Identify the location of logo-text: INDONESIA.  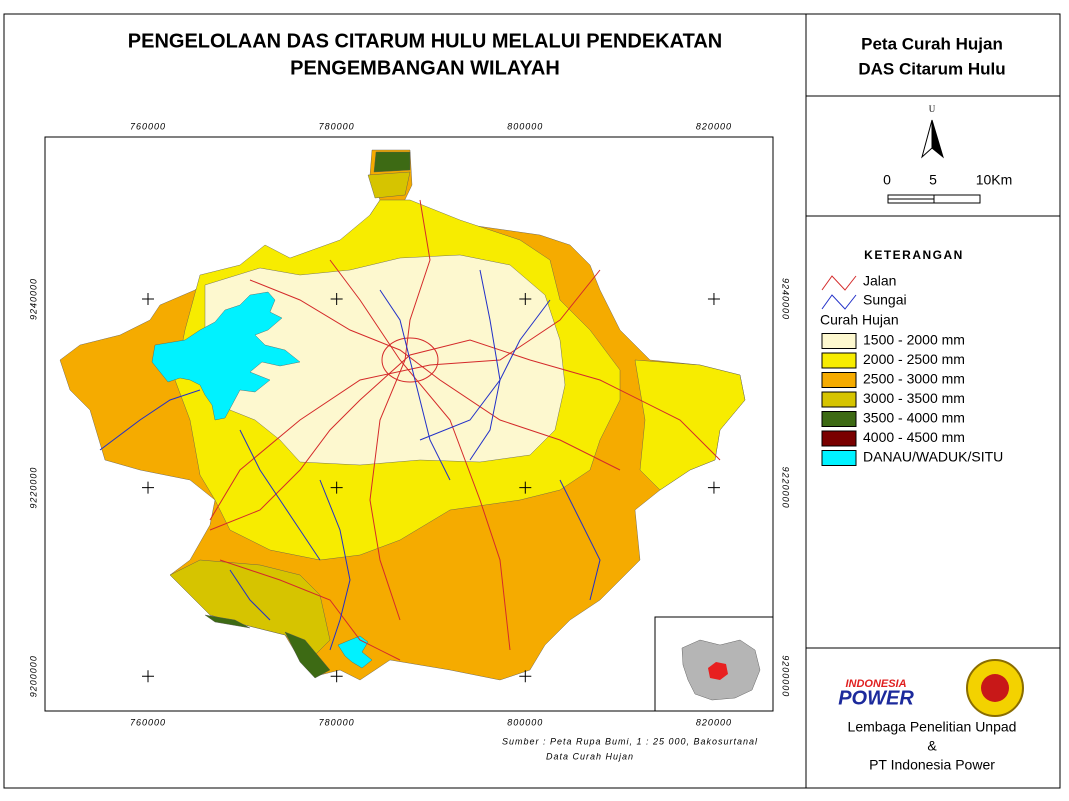
(875, 684).